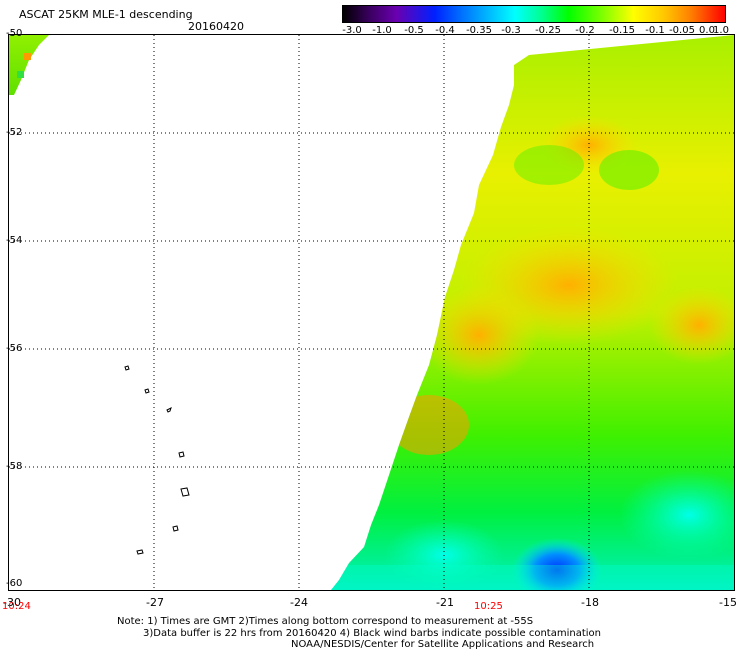  What do you see at coordinates (511, 30) in the screenshot?
I see `colorbar-label: -0.3` at bounding box center [511, 30].